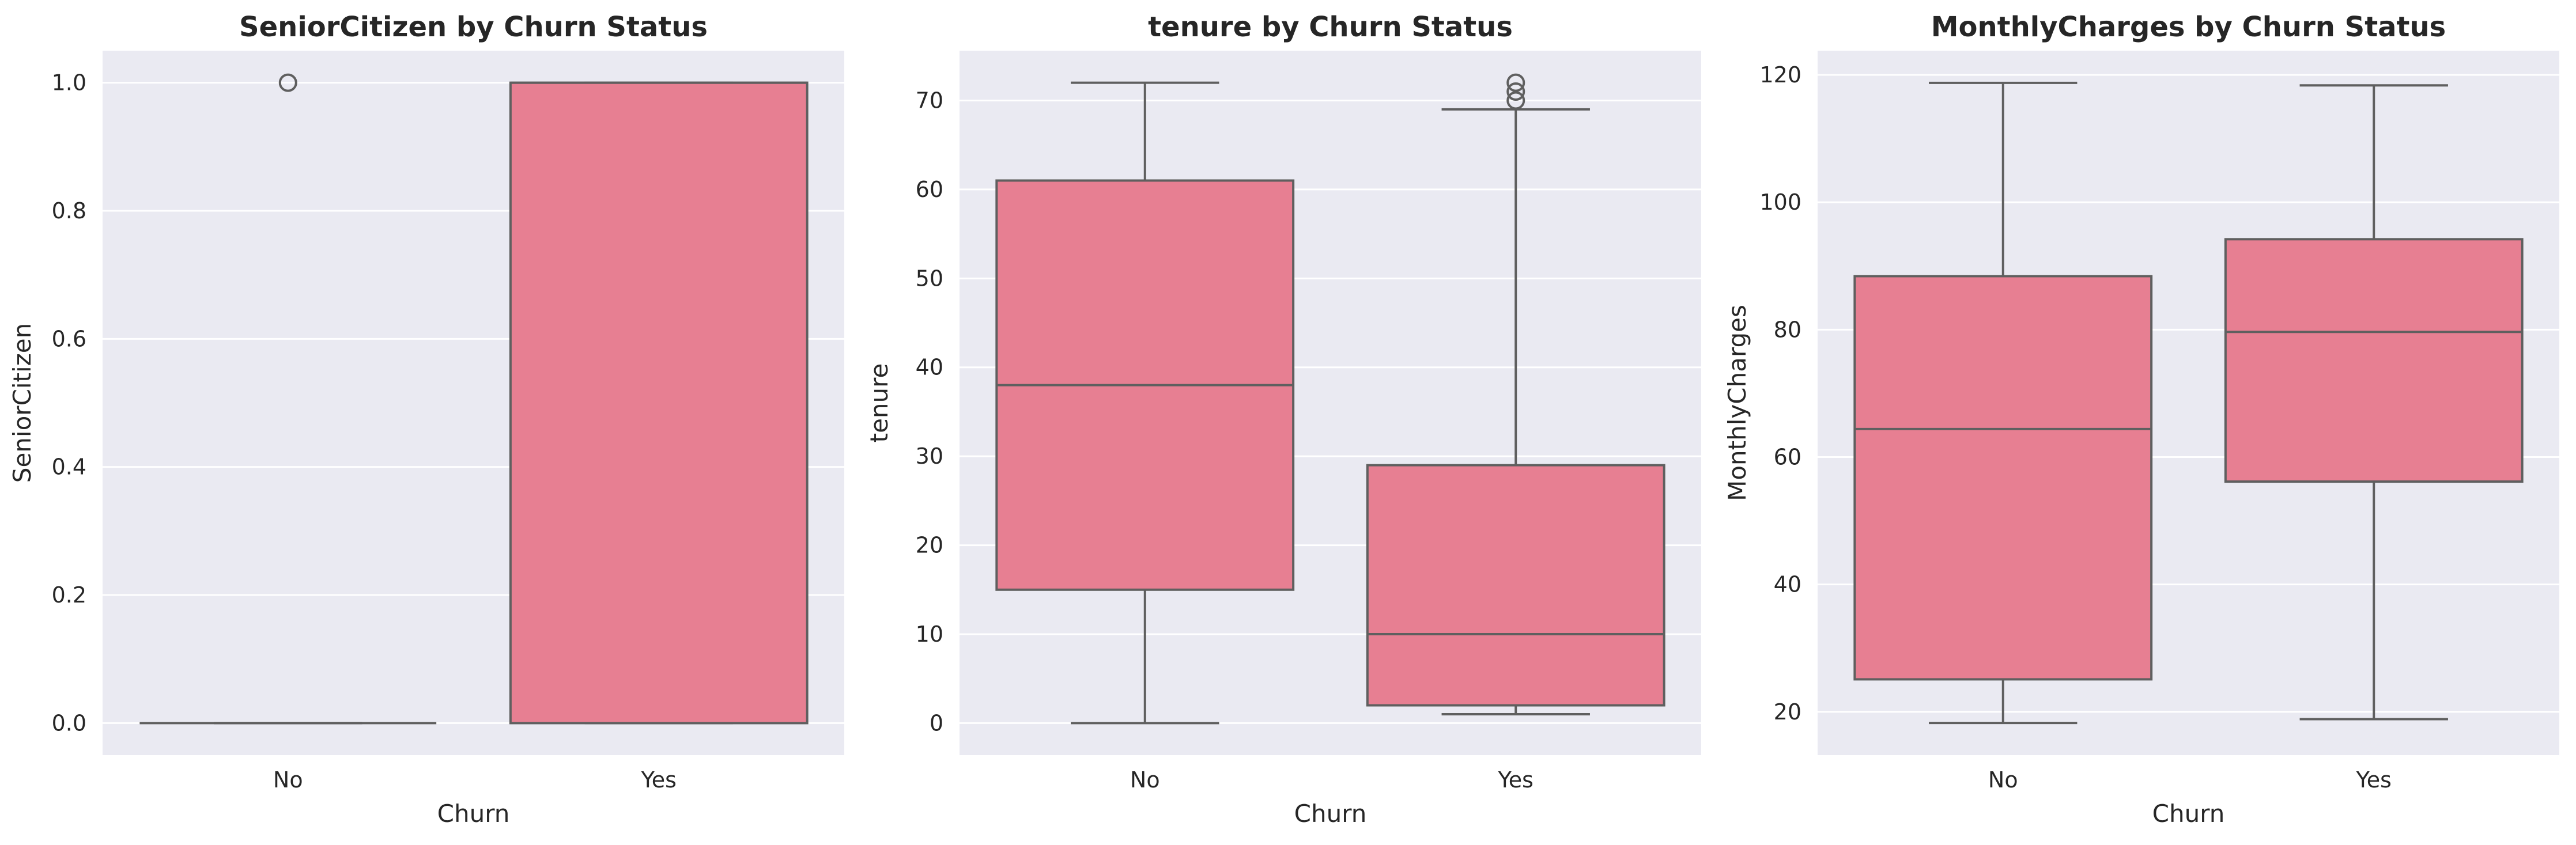 Image resolution: width=2576 pixels, height=845 pixels. I want to click on y-tick-label: 80, so click(1787, 329).